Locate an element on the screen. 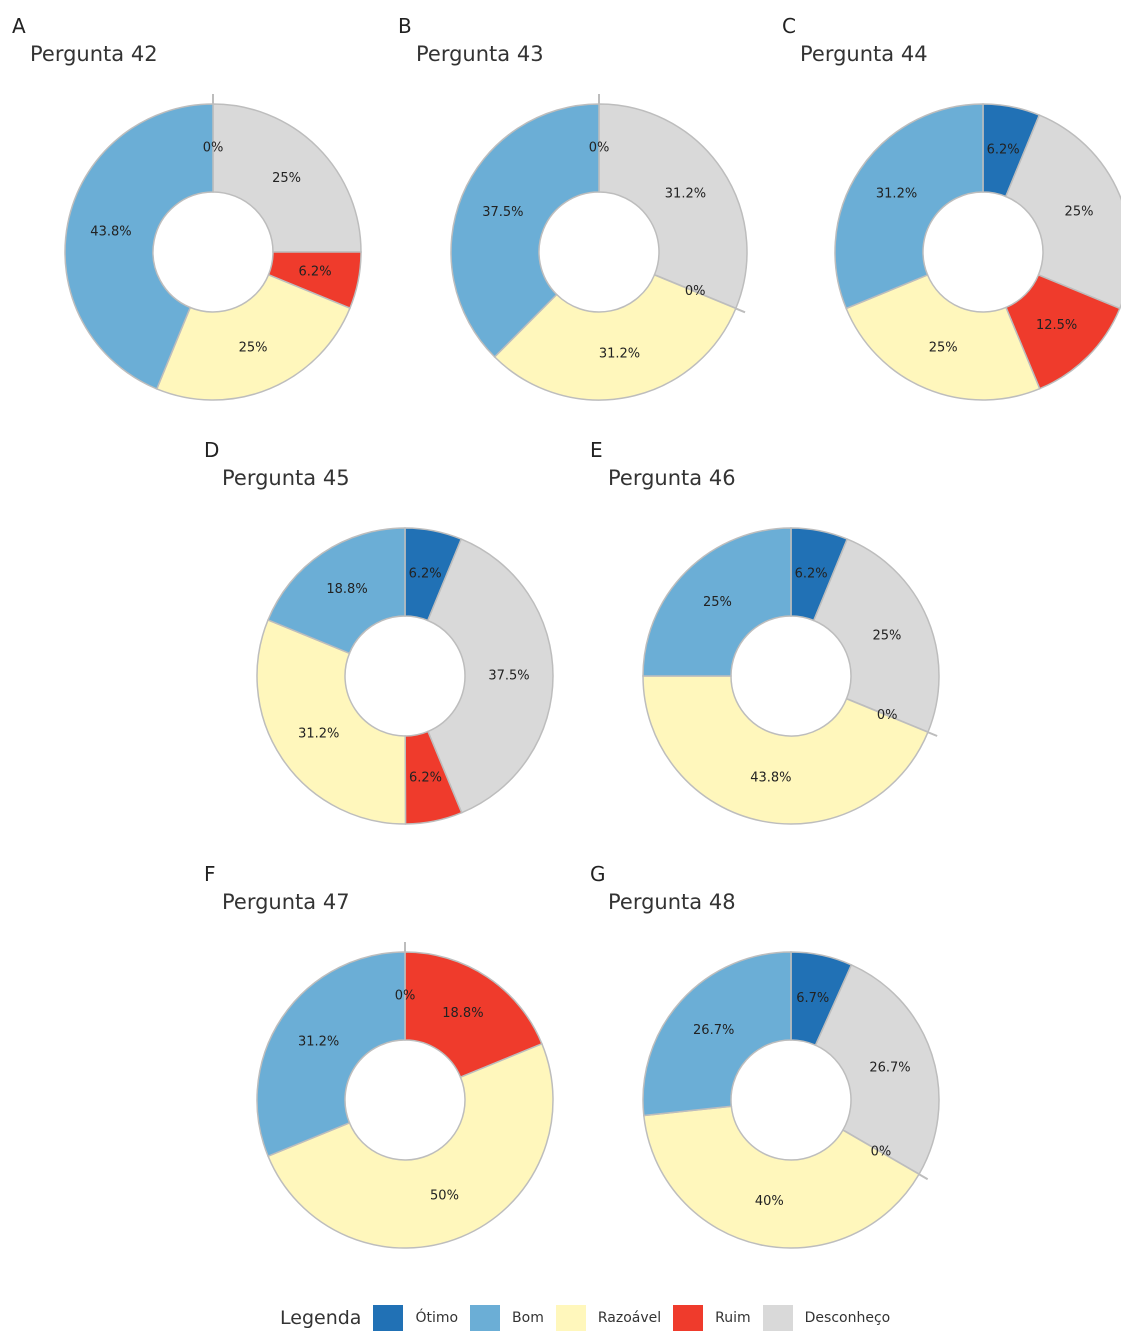 This screenshot has width=1121, height=1333. donut-chart: 0% 25% 6.2% 25% 43.8% is located at coordinates (213, 247).